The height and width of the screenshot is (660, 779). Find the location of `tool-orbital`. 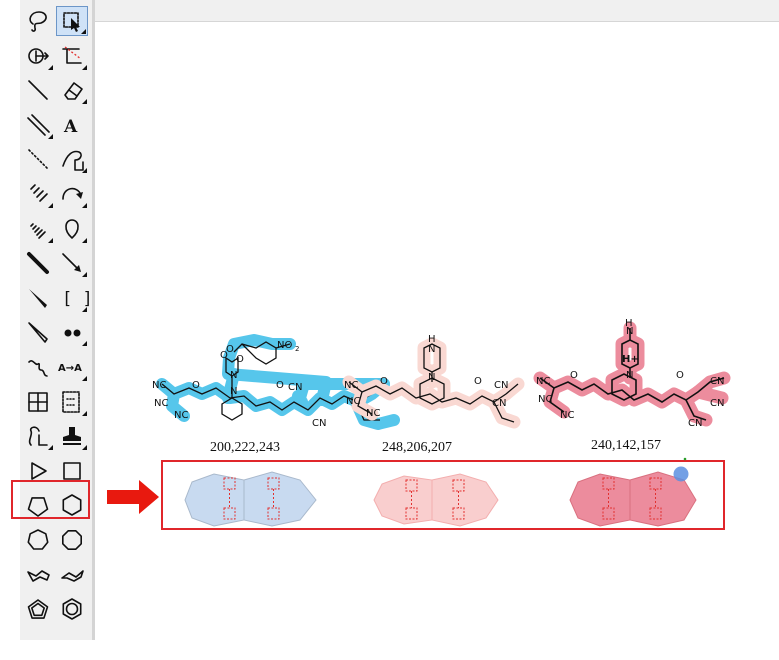

tool-orbital is located at coordinates (72, 229).